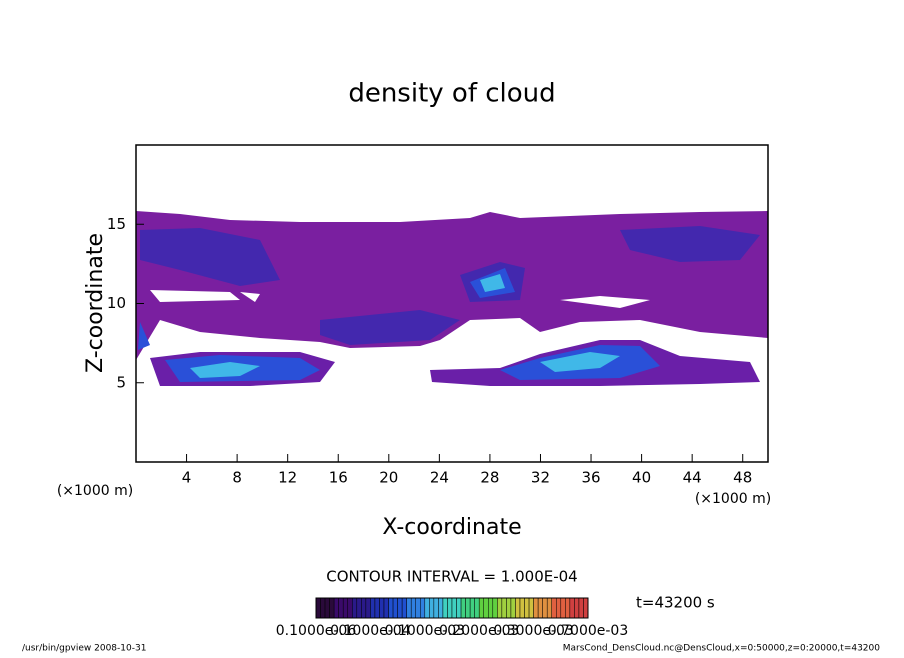 This screenshot has height=658, width=904. What do you see at coordinates (287, 478) in the screenshot?
I see `x-tick-label: 12` at bounding box center [287, 478].